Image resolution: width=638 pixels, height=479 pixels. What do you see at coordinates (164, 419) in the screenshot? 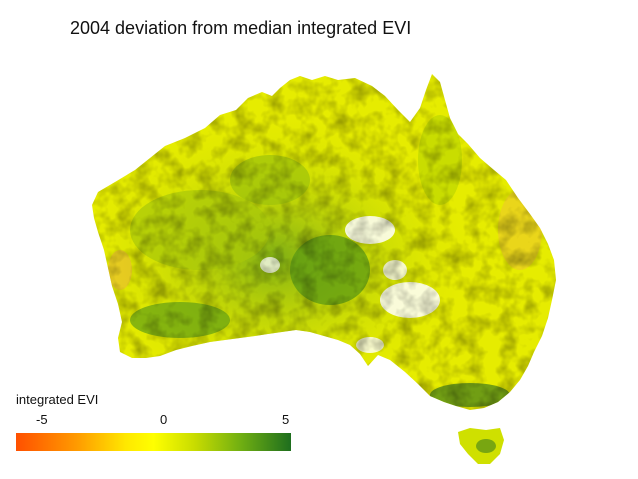
I see `legend-tick-mid: 0` at bounding box center [164, 419].